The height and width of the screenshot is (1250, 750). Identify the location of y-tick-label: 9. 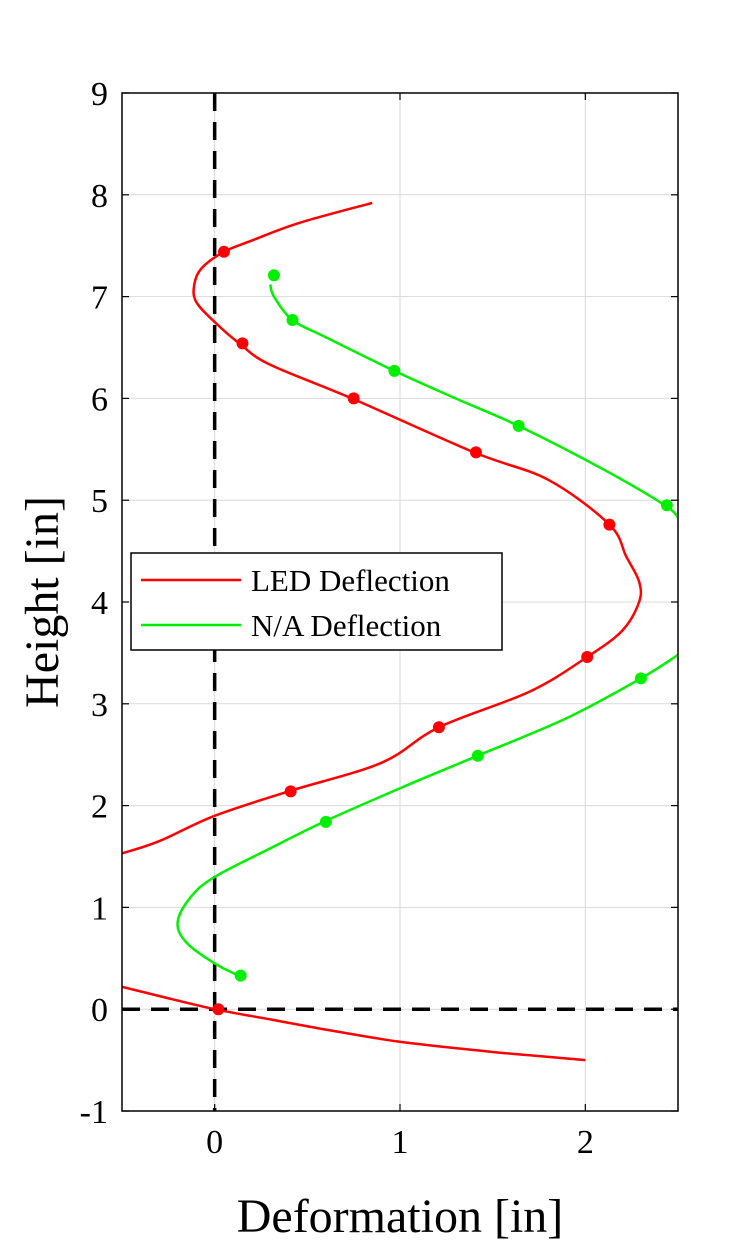
(99, 94).